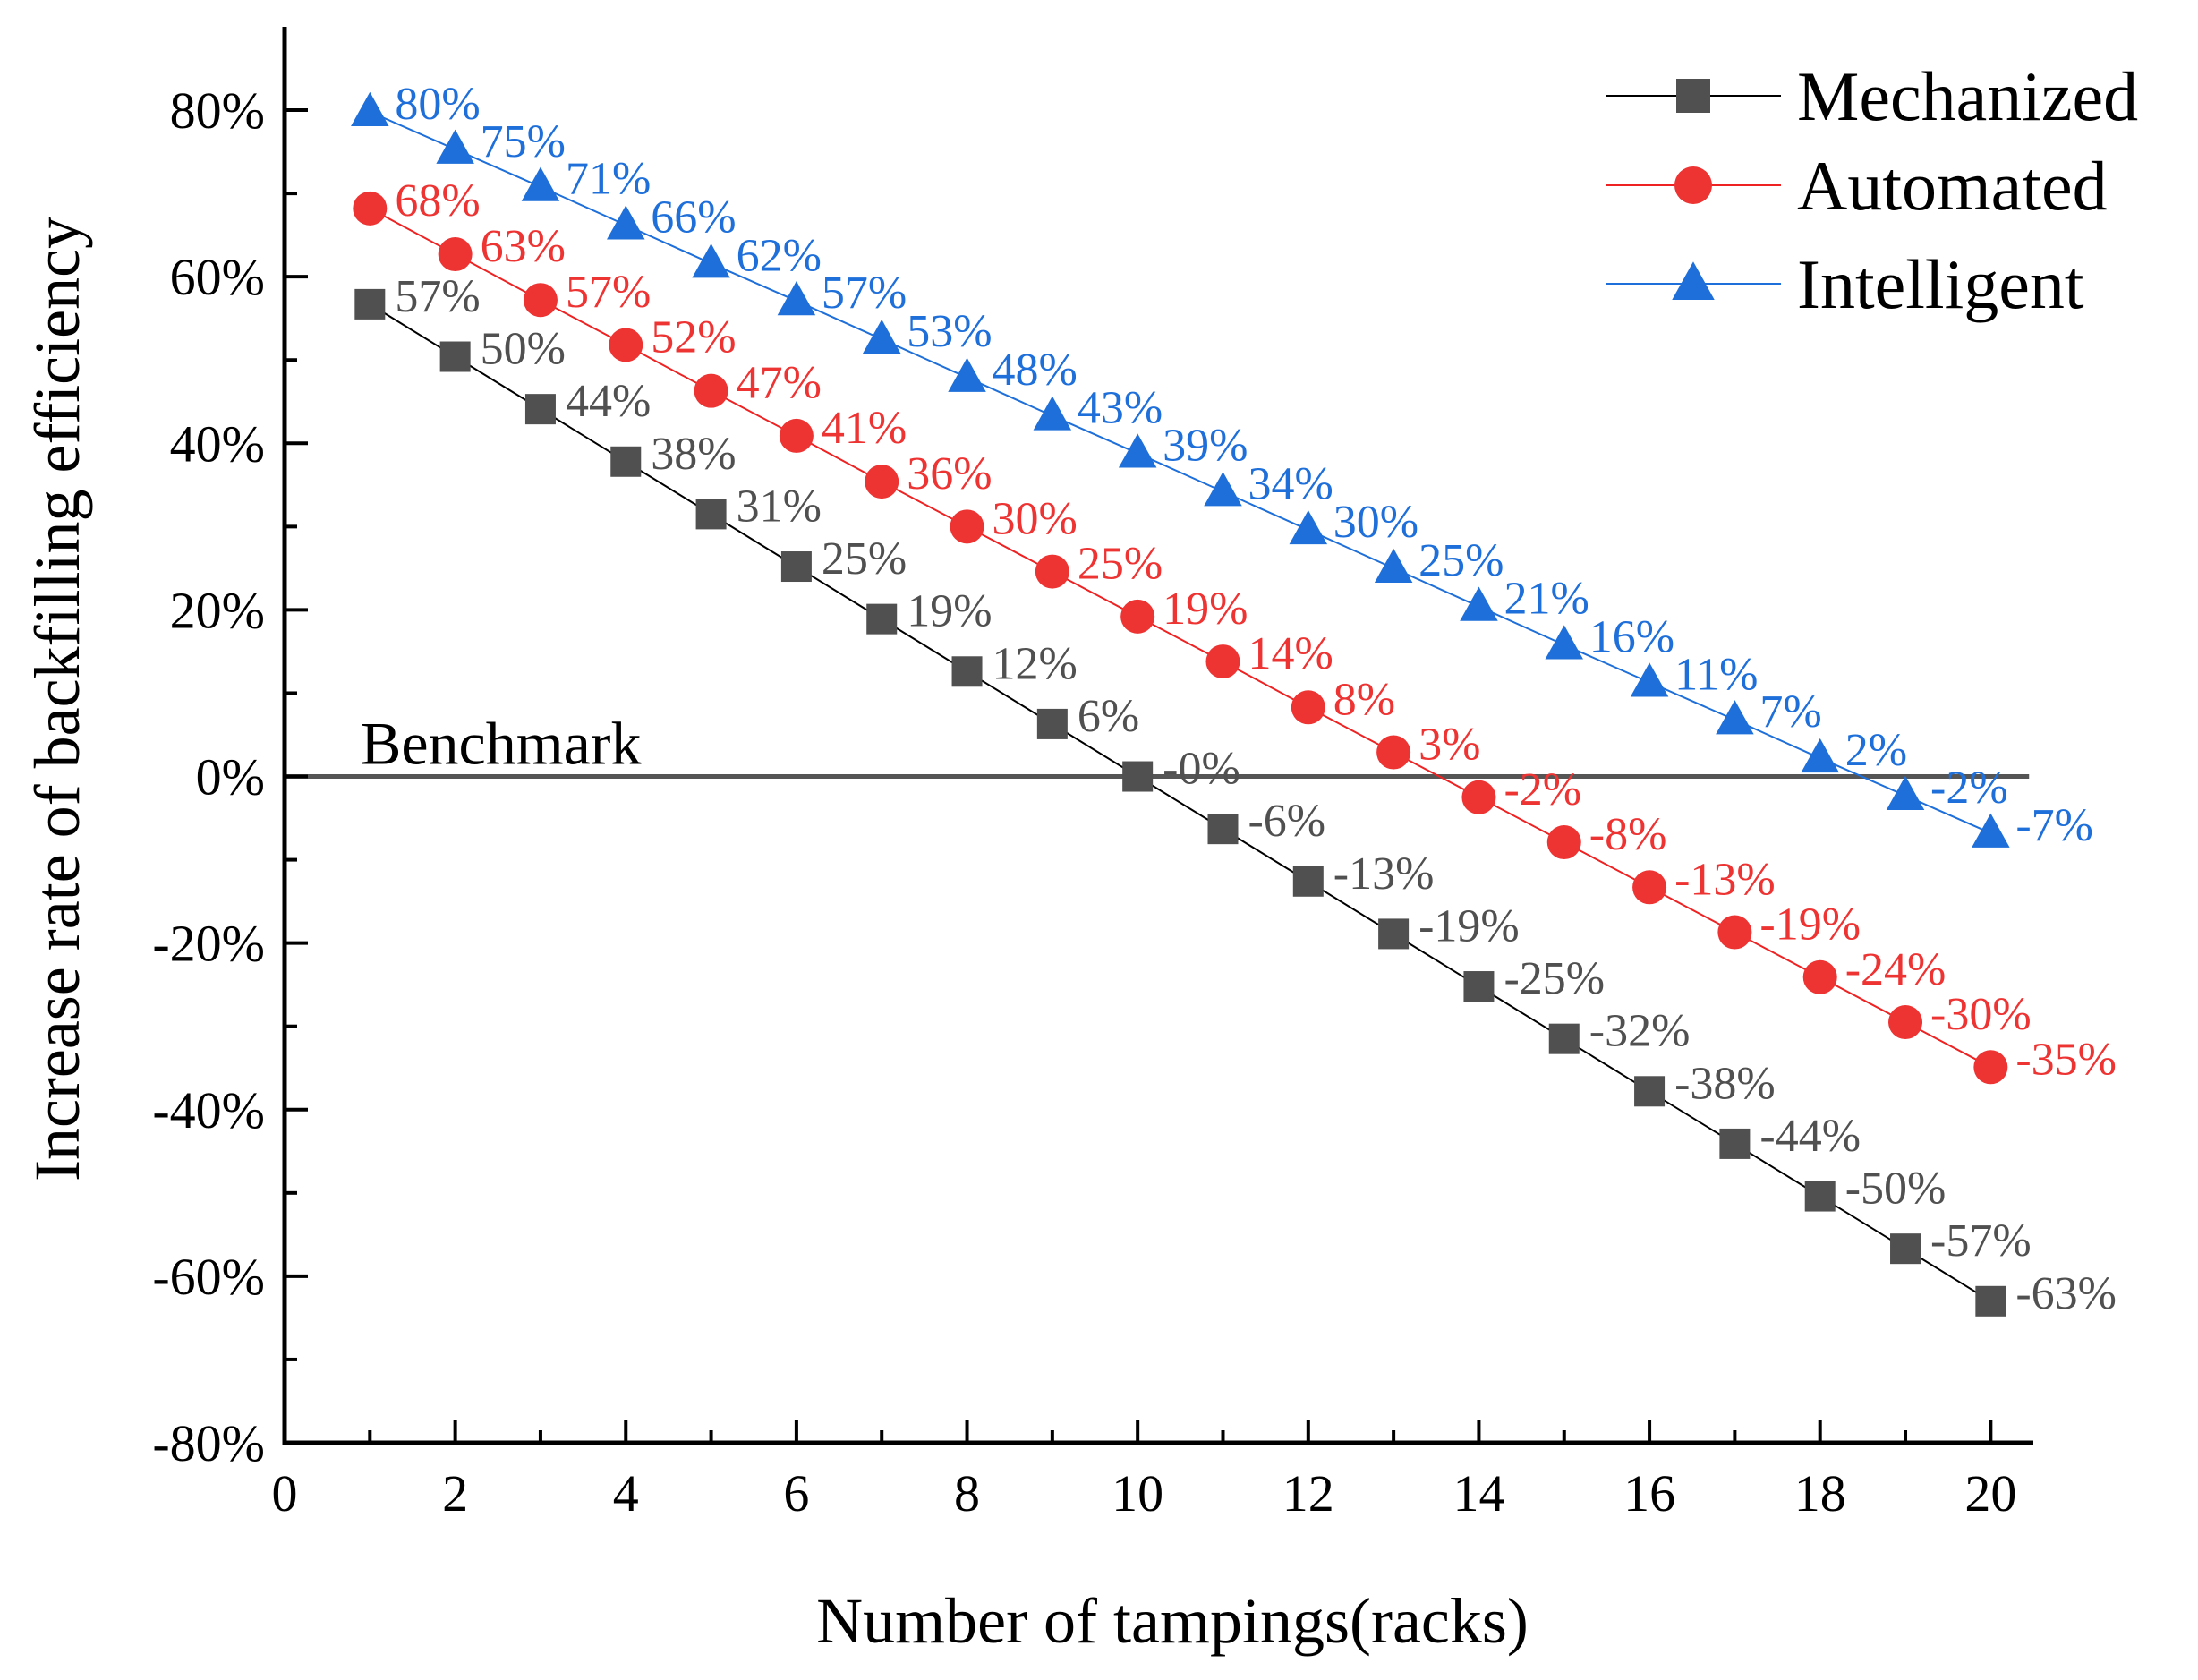 This screenshot has height=1680, width=2198. I want to click on data-label-mechanized: 12%, so click(1035, 663).